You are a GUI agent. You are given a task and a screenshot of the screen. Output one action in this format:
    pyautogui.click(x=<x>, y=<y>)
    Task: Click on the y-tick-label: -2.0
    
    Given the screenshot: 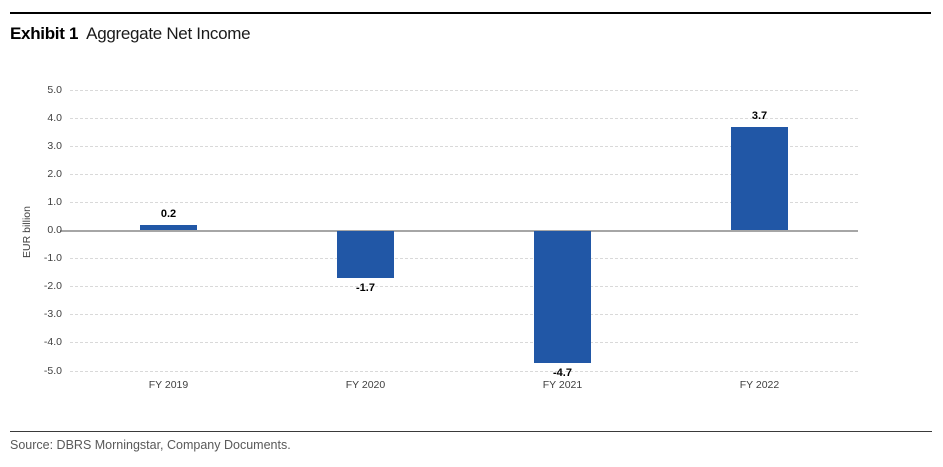 What is the action you would take?
    pyautogui.click(x=52, y=286)
    